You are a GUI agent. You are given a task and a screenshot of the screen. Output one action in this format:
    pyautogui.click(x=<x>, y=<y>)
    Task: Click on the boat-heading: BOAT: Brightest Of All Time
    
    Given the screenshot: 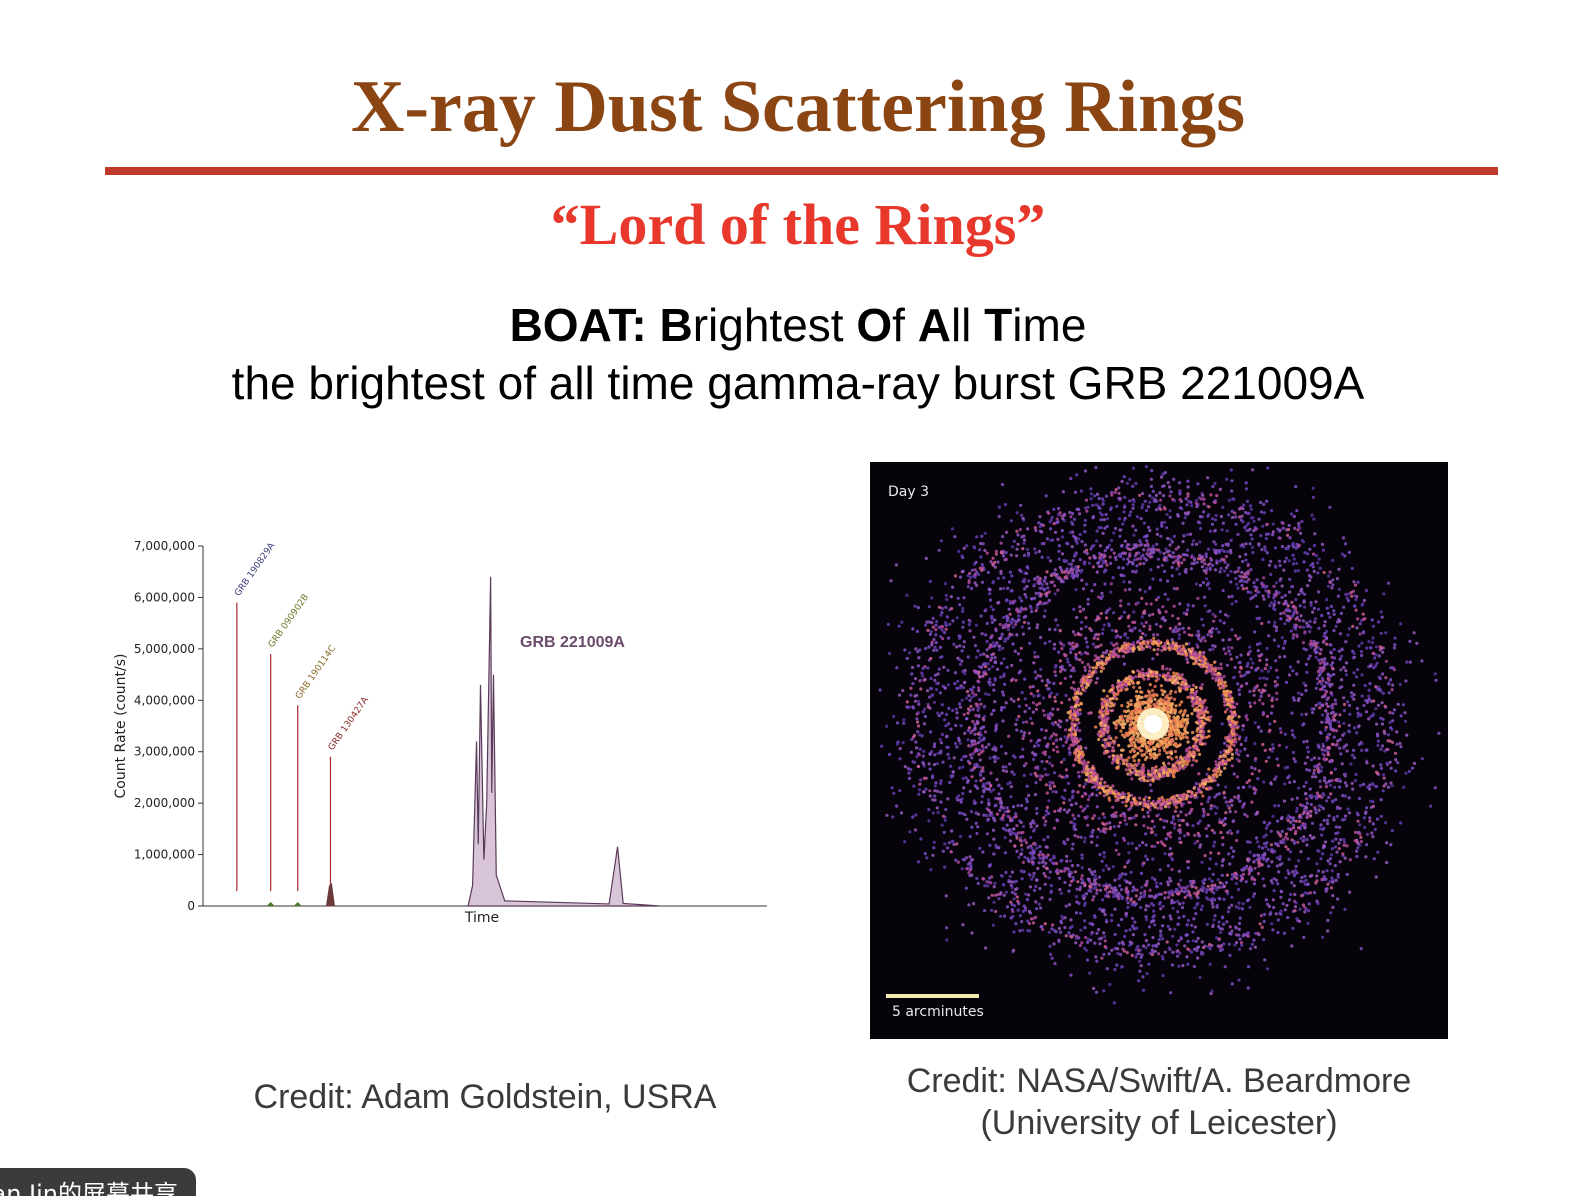 What is the action you would take?
    pyautogui.click(x=798, y=325)
    